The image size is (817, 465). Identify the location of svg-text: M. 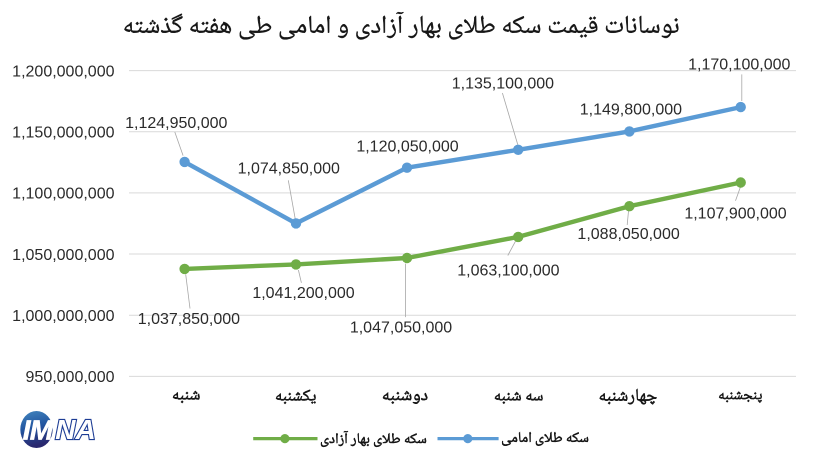
(42, 430).